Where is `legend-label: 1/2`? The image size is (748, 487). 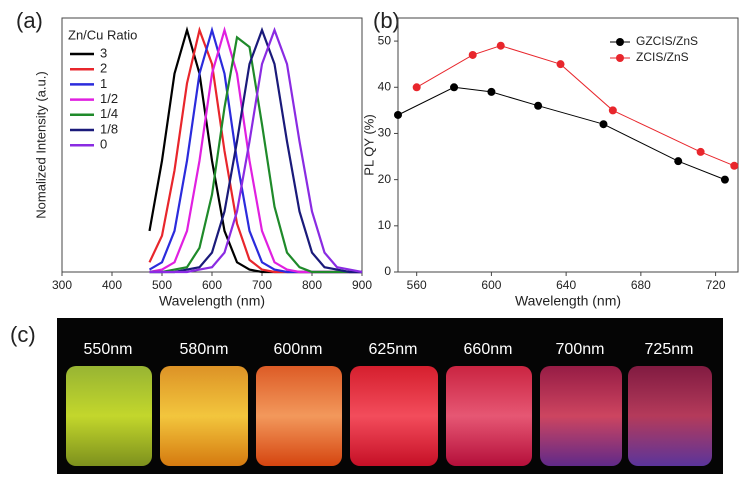
legend-label: 1/2 is located at coordinates (109, 98).